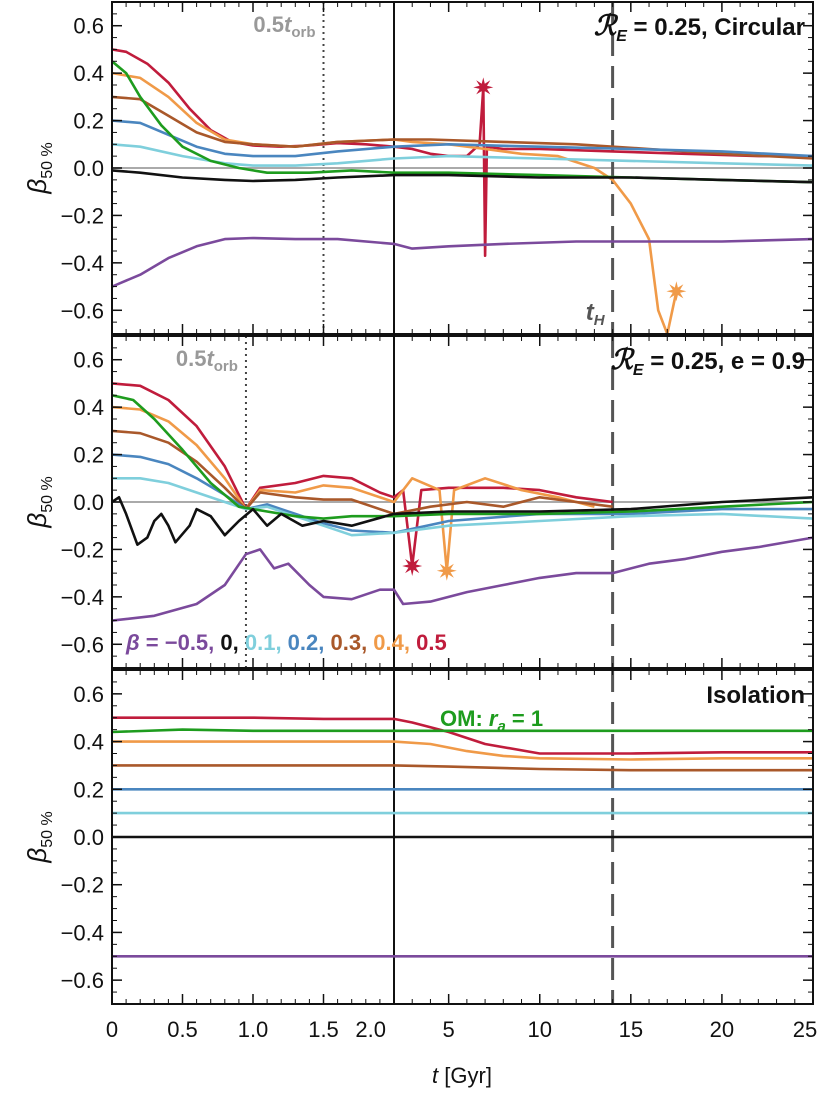  What do you see at coordinates (193, 642) in the screenshot?
I see `legend-entry-beta--0.5: −0.5,` at bounding box center [193, 642].